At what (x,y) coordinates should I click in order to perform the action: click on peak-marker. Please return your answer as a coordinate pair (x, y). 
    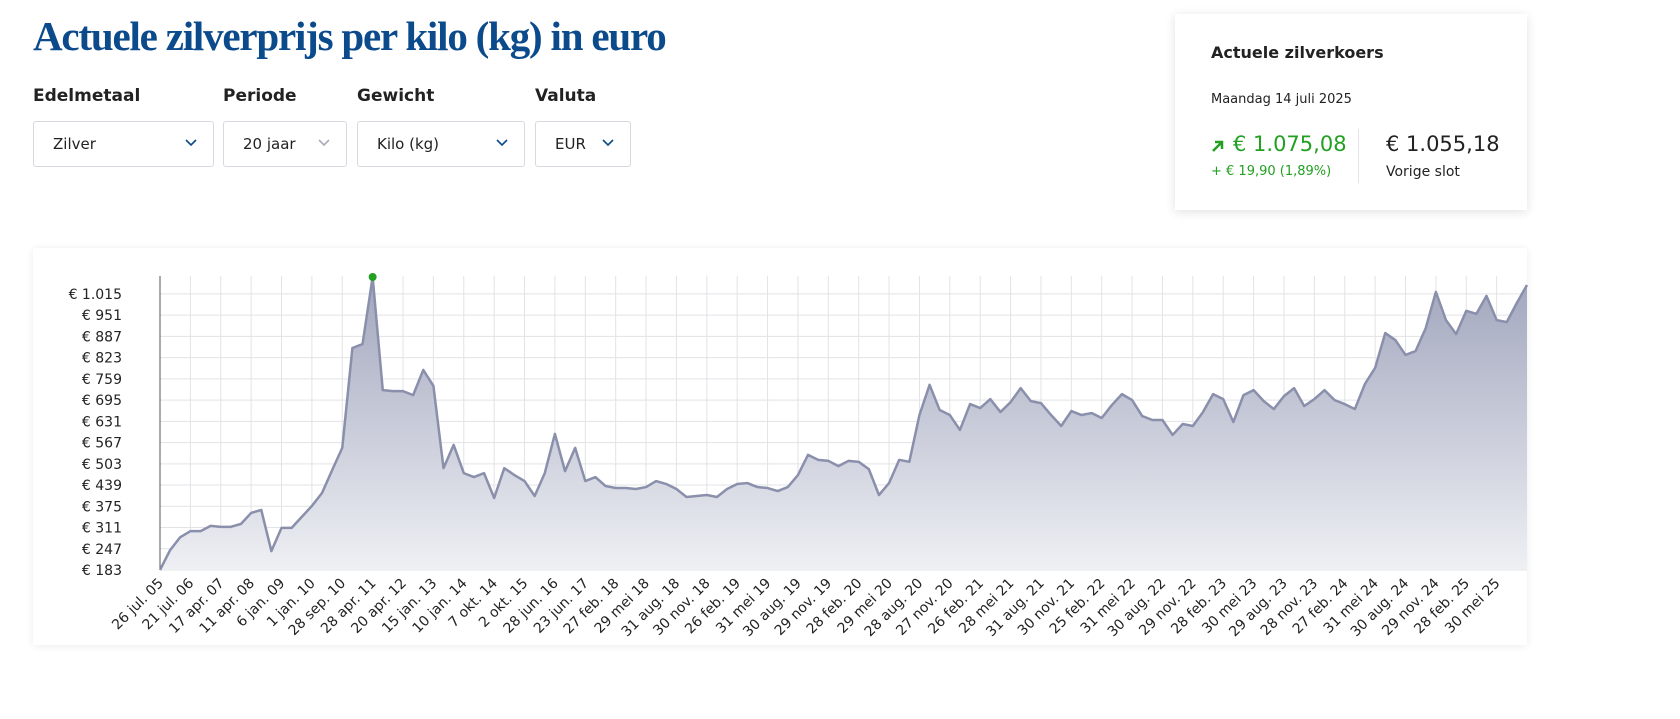
    Looking at the image, I should click on (372, 276).